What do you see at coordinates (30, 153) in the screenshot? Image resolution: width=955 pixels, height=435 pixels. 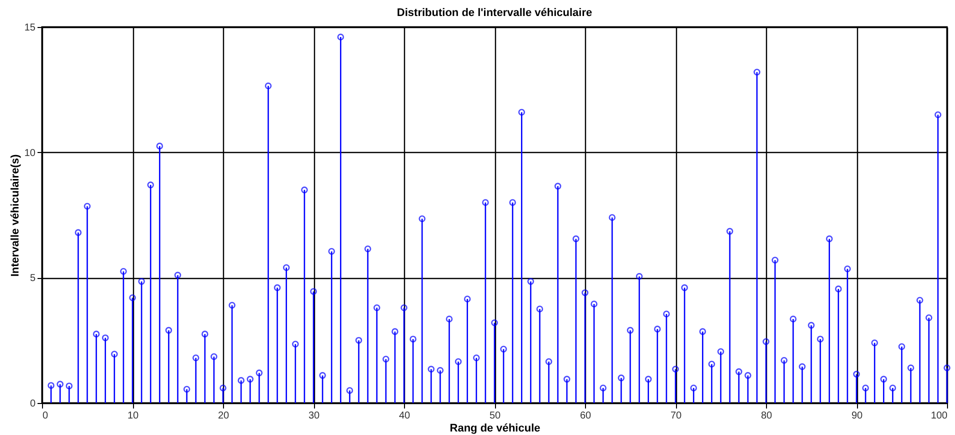 I see `y-tick-label: 10` at bounding box center [30, 153].